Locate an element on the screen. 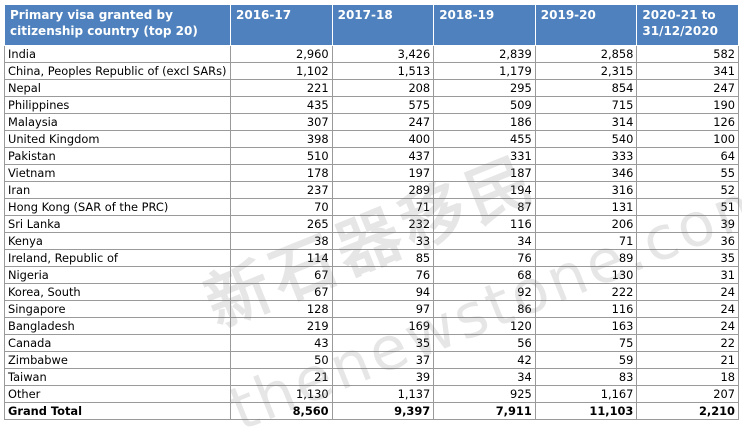 The height and width of the screenshot is (445, 742). table-row: Pakistan 510 437 331 333 64 is located at coordinates (372, 156).